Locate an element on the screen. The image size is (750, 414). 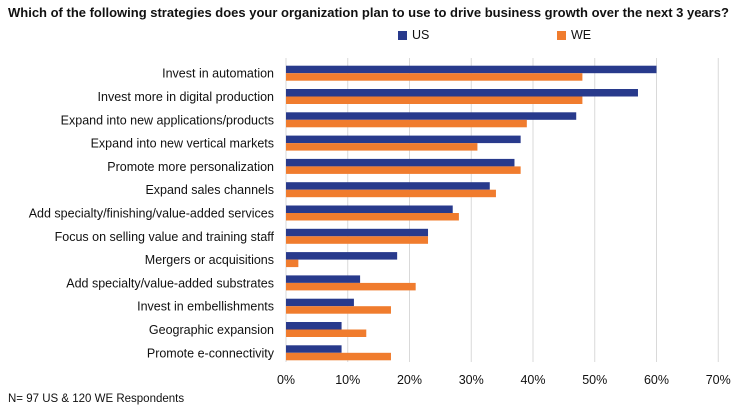
category-label: Add specialty/value-added substrates is located at coordinates (170, 283).